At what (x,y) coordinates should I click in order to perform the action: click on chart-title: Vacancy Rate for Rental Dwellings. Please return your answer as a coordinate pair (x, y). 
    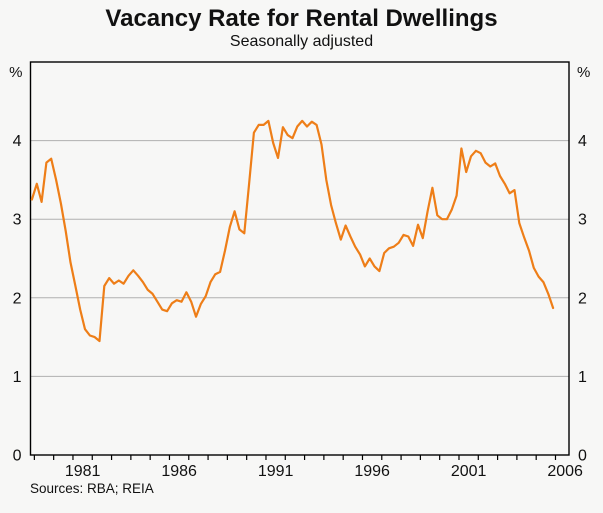
    Looking at the image, I should click on (301, 18).